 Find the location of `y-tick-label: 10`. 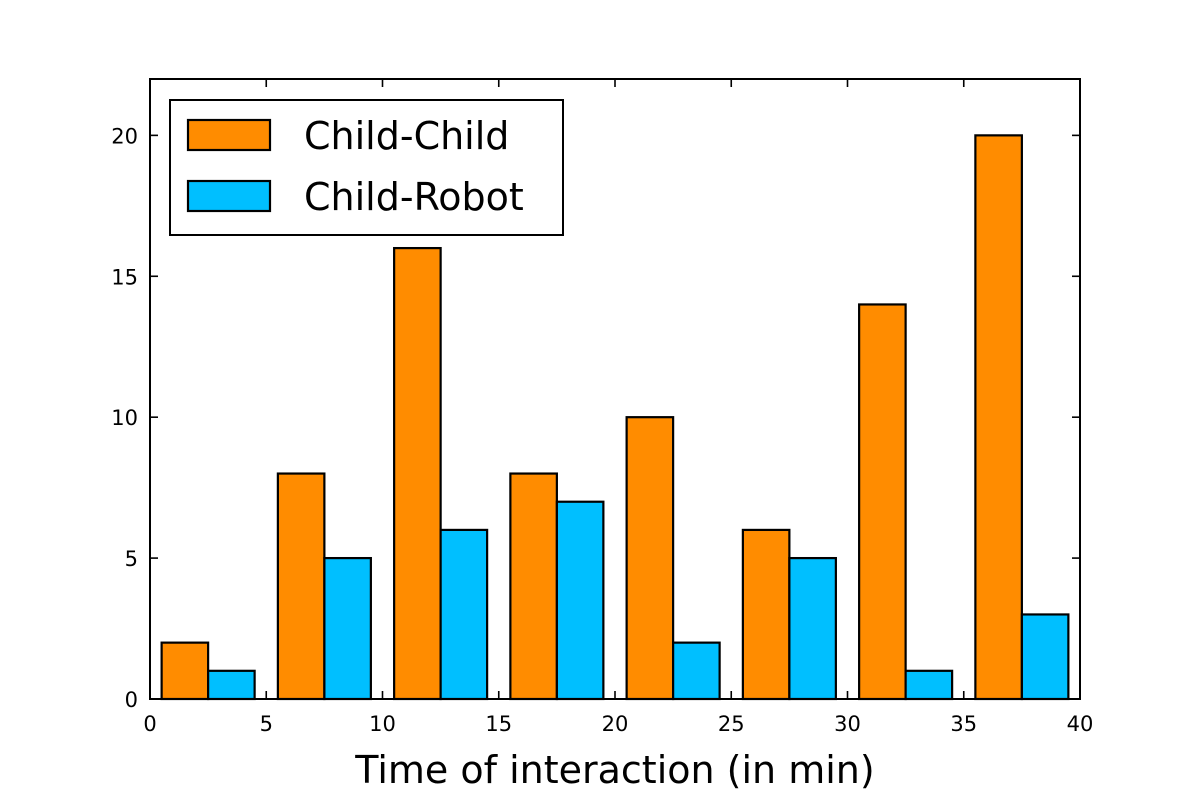

y-tick-label: 10 is located at coordinates (124, 418).